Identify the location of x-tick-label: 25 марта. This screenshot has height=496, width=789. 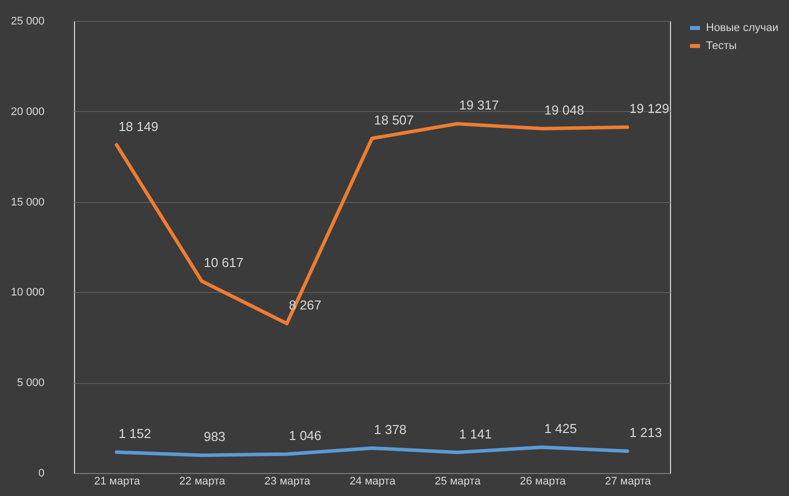
(458, 482).